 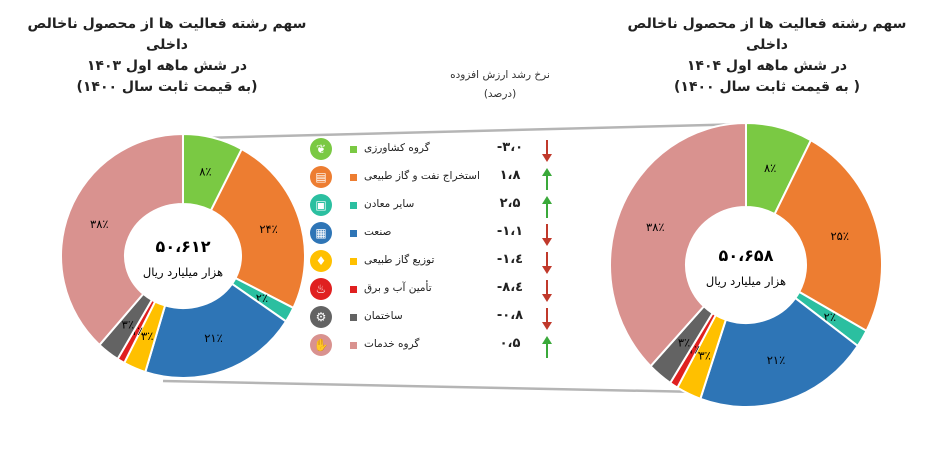 I want to click on wheat-icon: ❦, so click(x=321, y=149).